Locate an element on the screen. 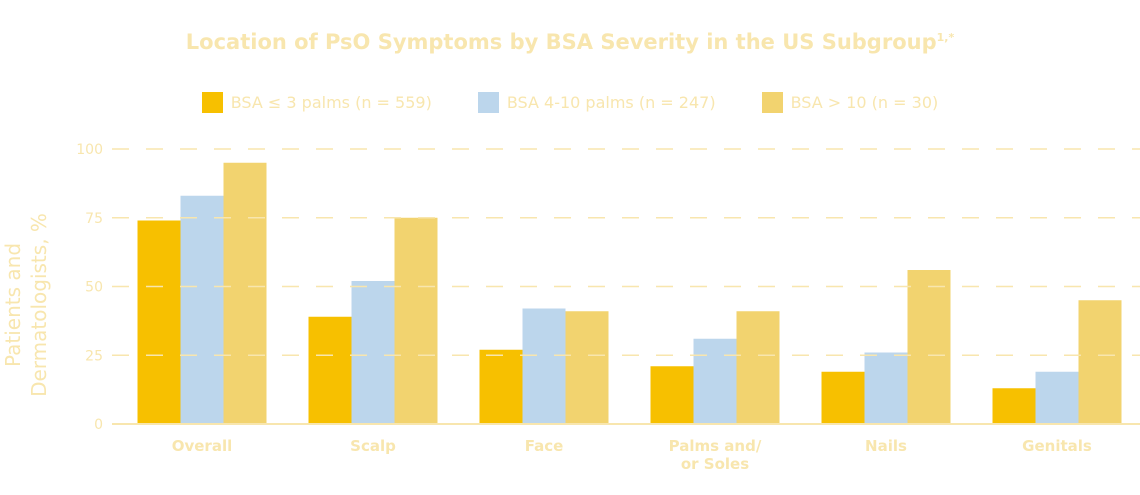 Image resolution: width=1140 pixels, height=495 pixels. legend-item: BSA ≤ 3 palms (n = 559) is located at coordinates (316, 102).